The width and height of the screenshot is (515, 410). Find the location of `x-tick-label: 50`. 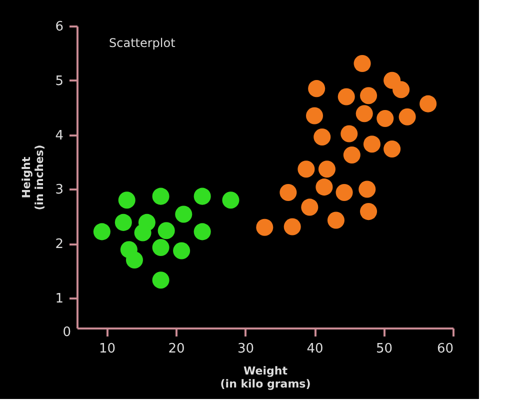

x-tick-label: 50 is located at coordinates (384, 349).